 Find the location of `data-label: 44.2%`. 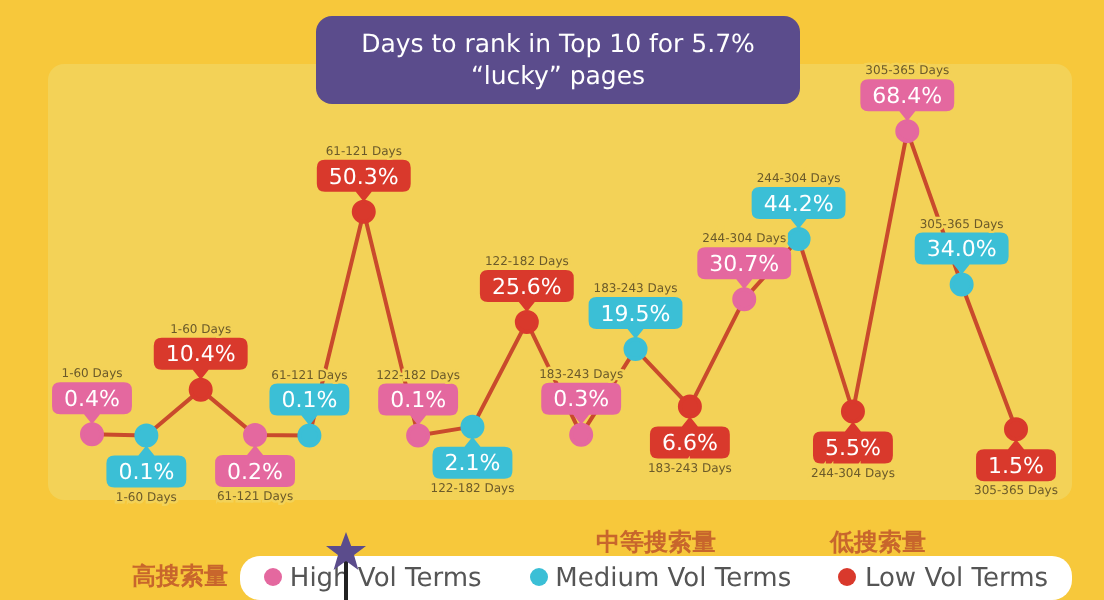

data-label: 44.2% is located at coordinates (798, 203).